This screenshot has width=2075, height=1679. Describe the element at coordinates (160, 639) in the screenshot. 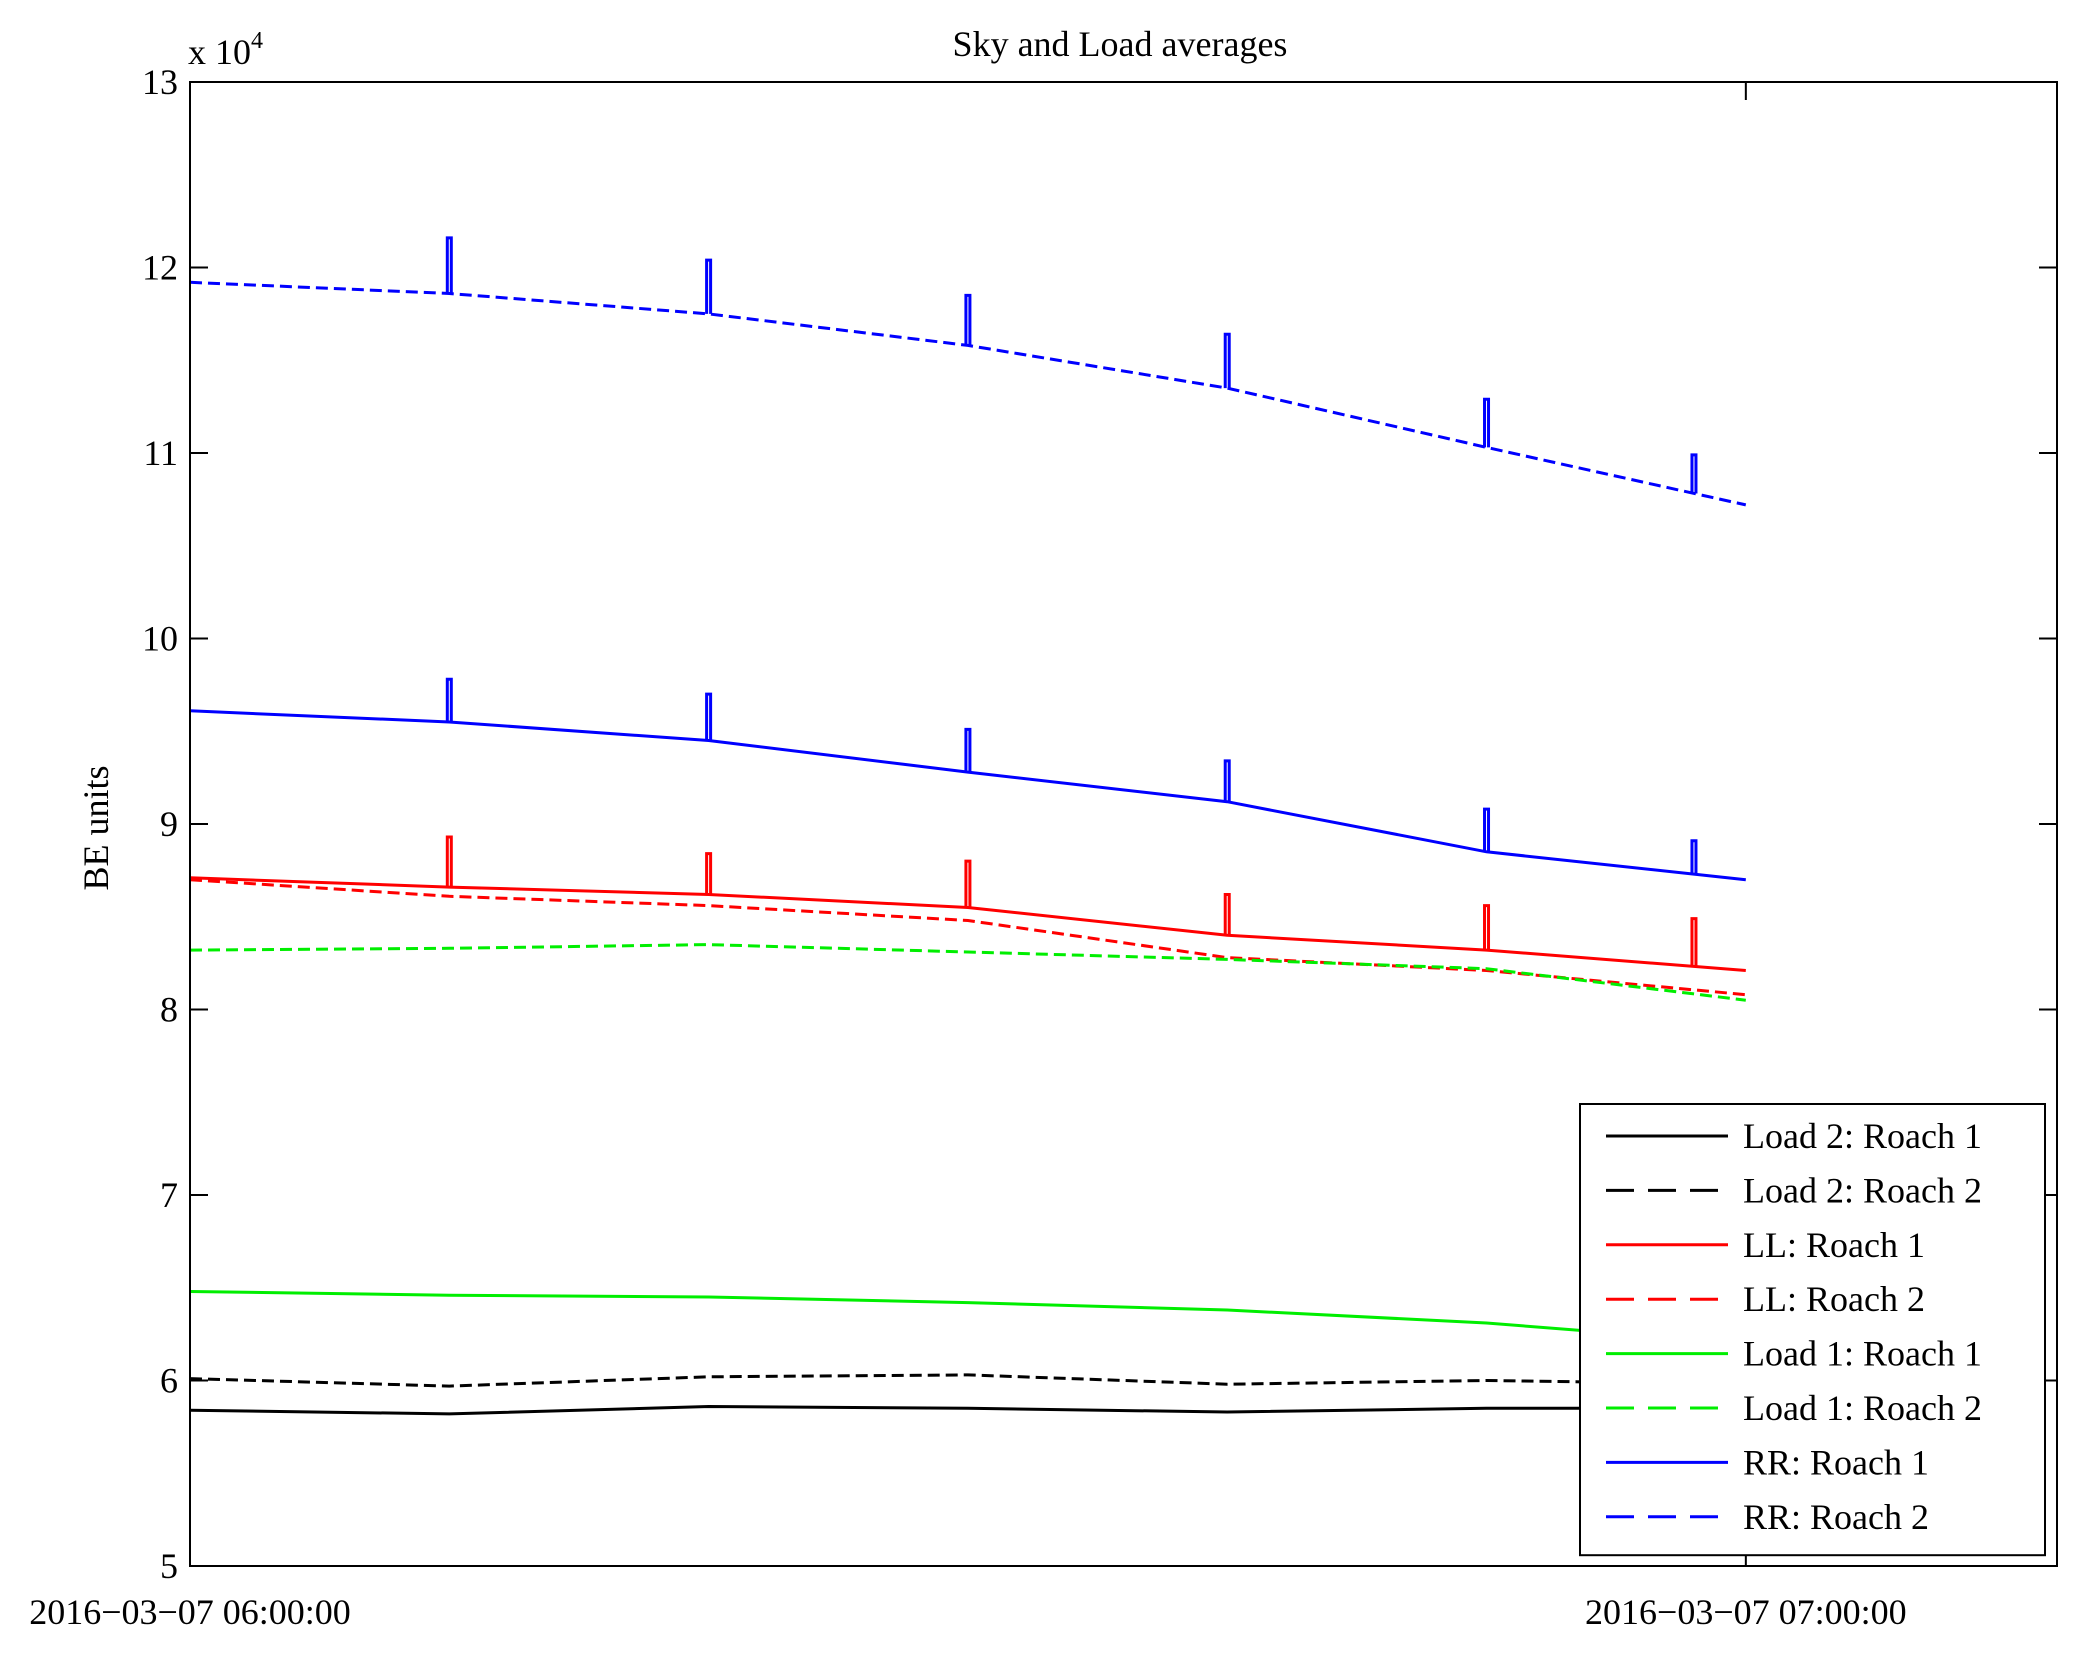

I see `y-tick-label: 10` at that location.